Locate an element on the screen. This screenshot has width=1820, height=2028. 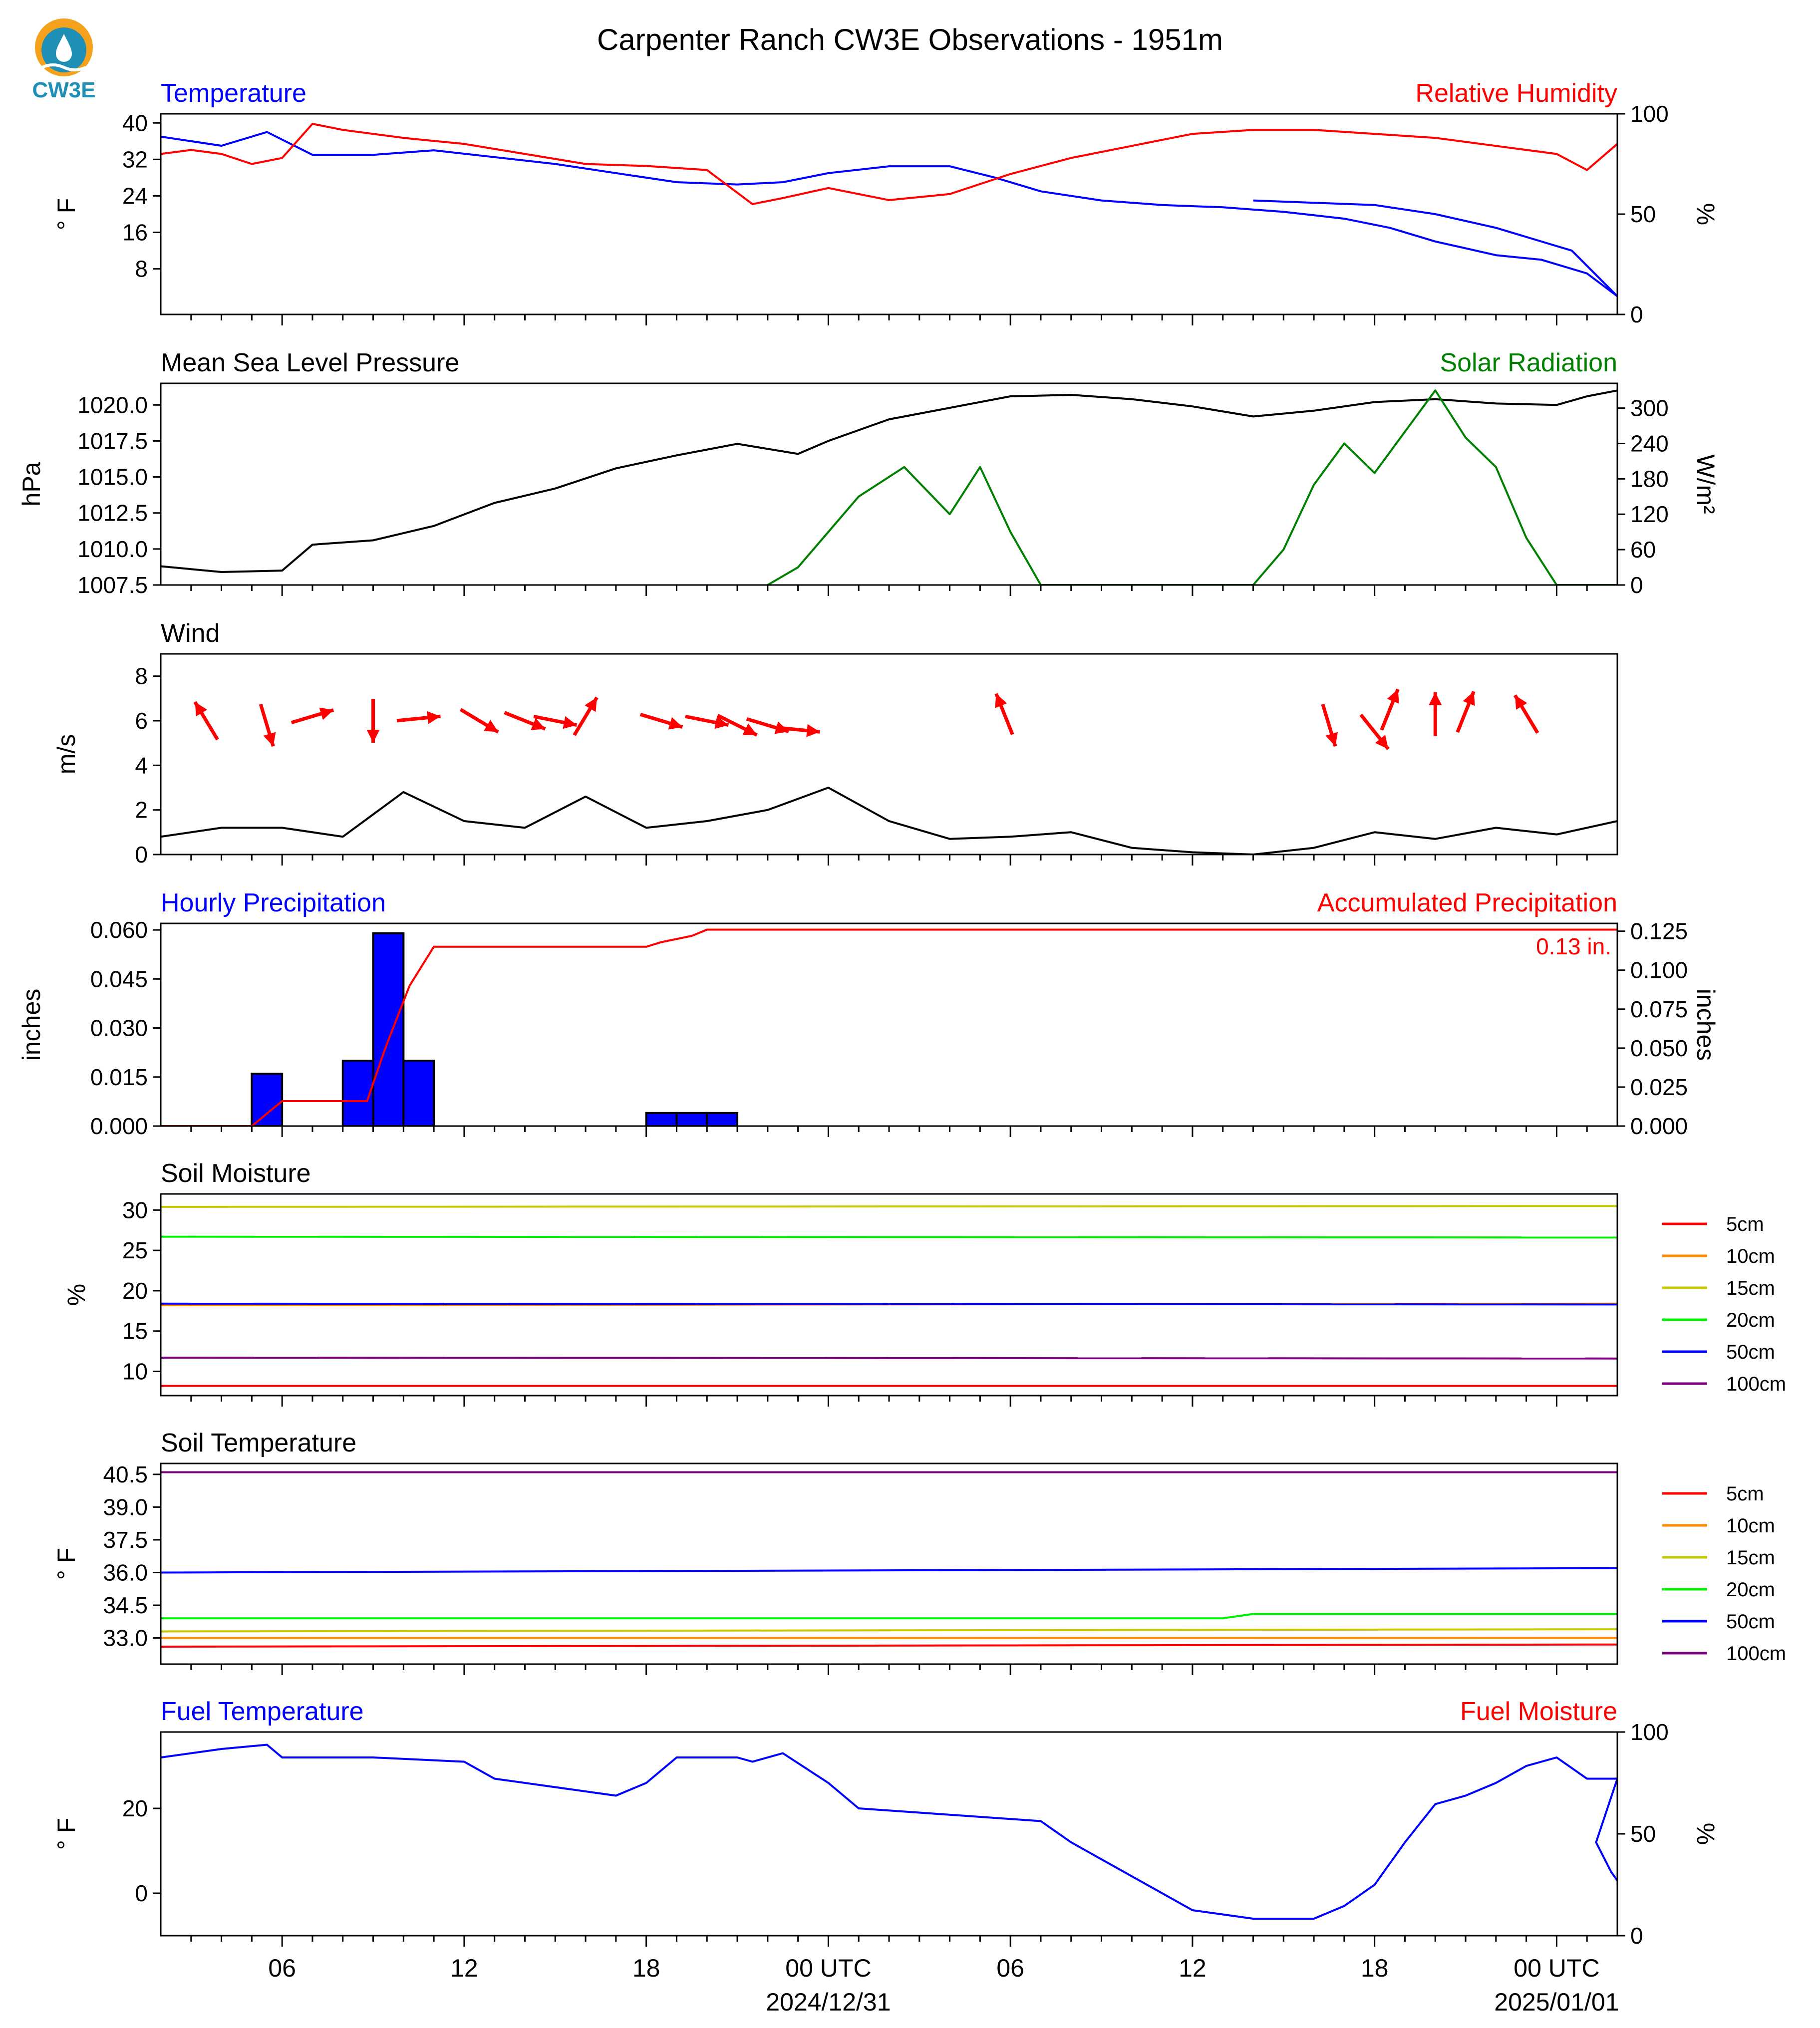
y-tick-label: 25 is located at coordinates (135, 1250).